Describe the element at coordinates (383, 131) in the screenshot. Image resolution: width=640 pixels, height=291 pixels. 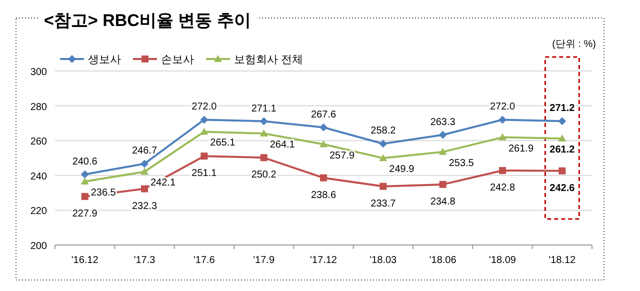
I see `data-label: 258.2` at that location.